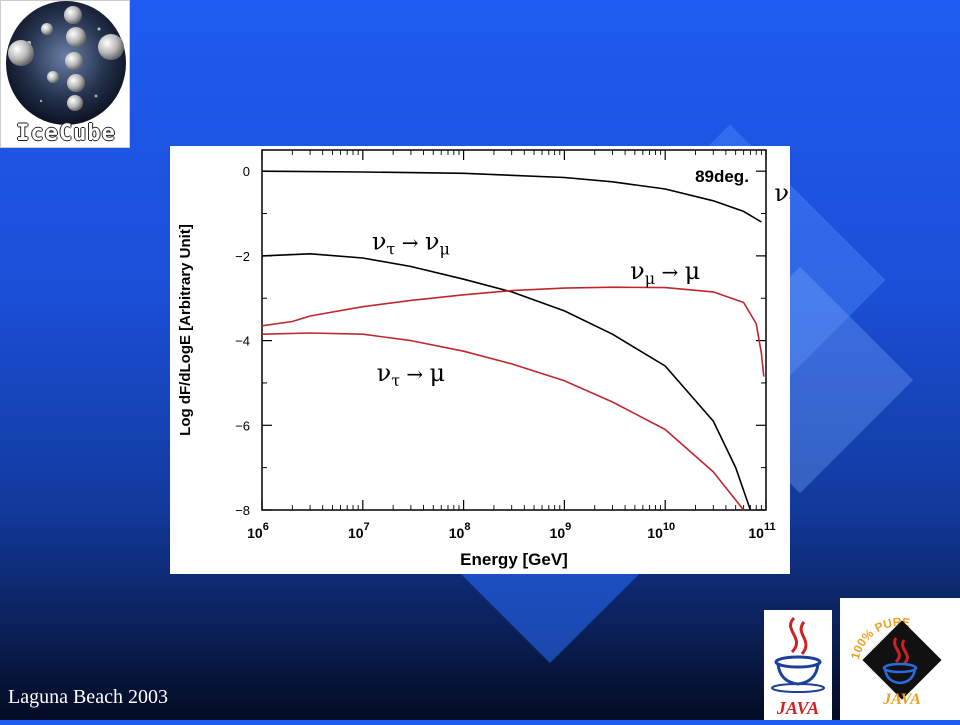 The width and height of the screenshot is (960, 725). I want to click on chart-annotation: 89deg., so click(722, 176).